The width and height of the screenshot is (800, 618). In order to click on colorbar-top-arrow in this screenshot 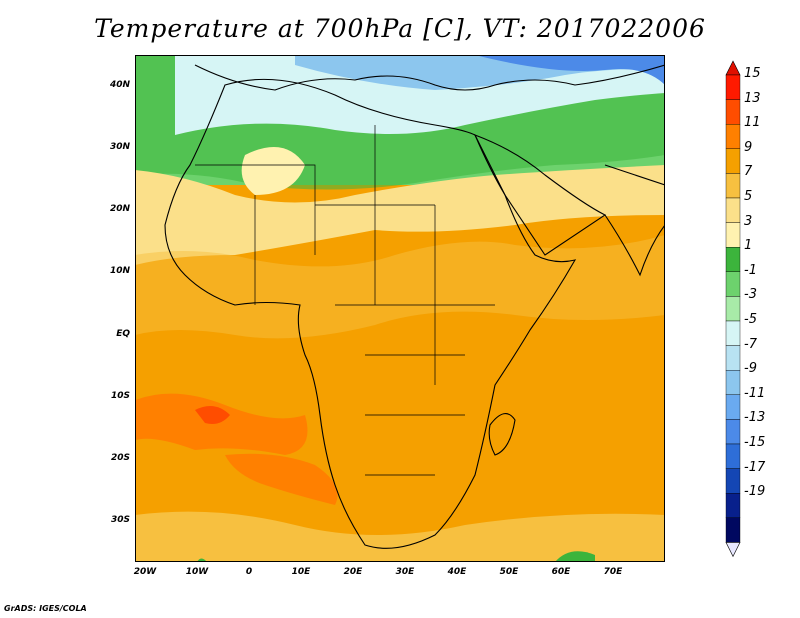, I will do `click(733, 68)`.